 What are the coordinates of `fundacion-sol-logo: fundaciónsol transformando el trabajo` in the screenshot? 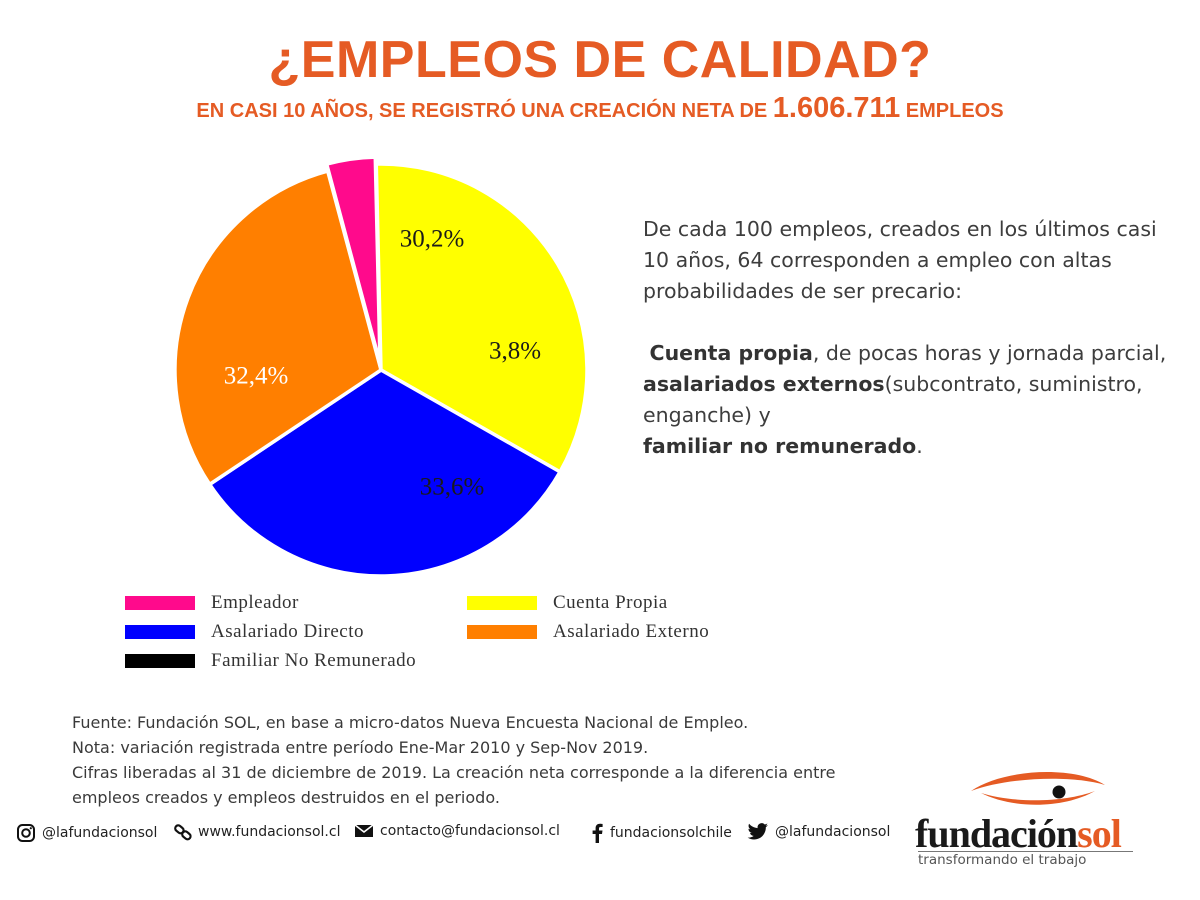 It's located at (1035, 816).